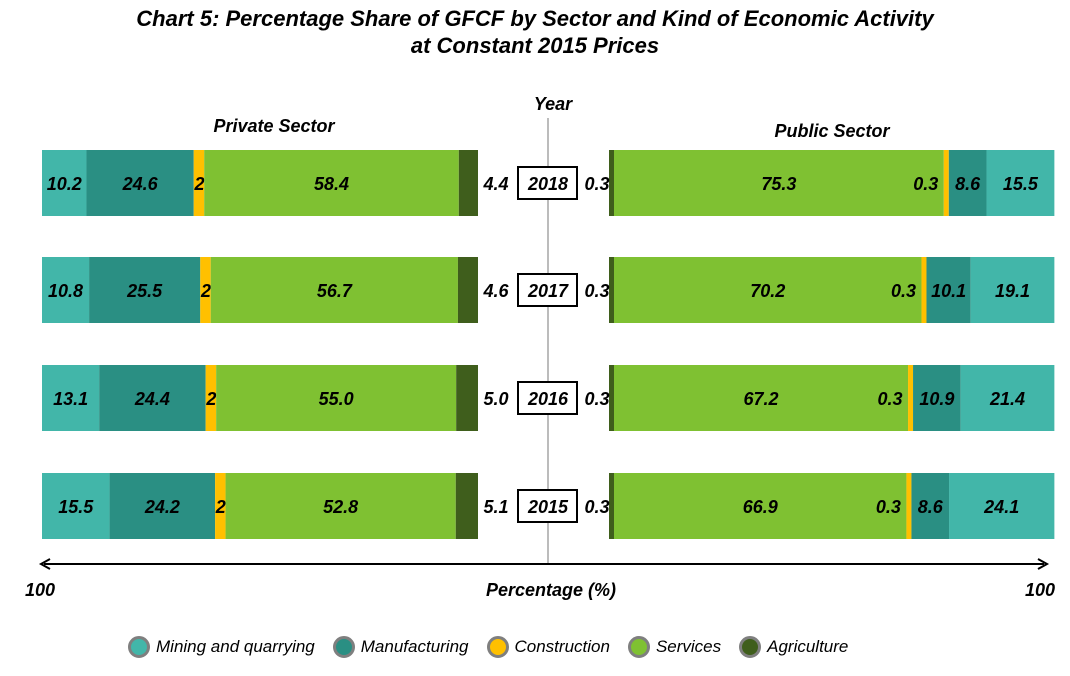 The image size is (1070, 676). Describe the element at coordinates (832, 131) in the screenshot. I see `public-sector-label: Public Sector` at that location.